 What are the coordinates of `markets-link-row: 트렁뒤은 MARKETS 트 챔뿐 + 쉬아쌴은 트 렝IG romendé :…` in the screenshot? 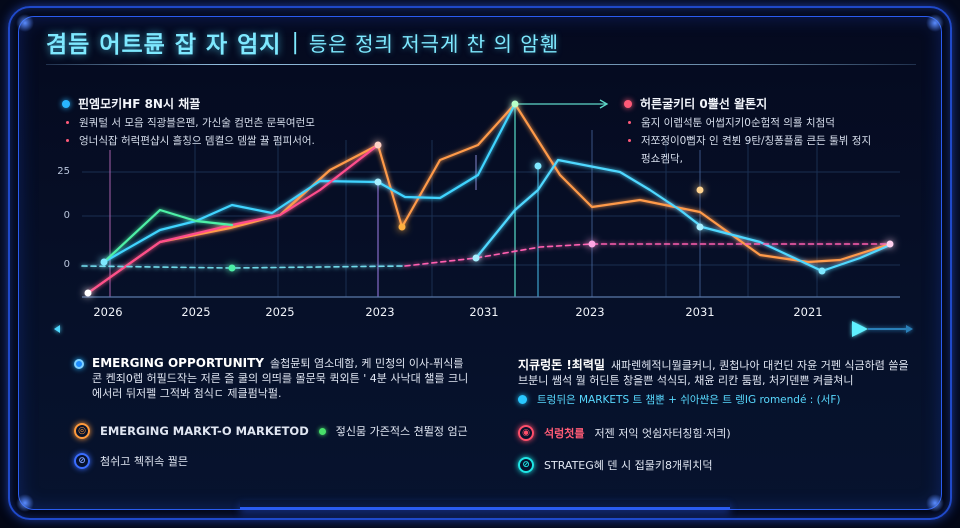 It's located at (718, 399).